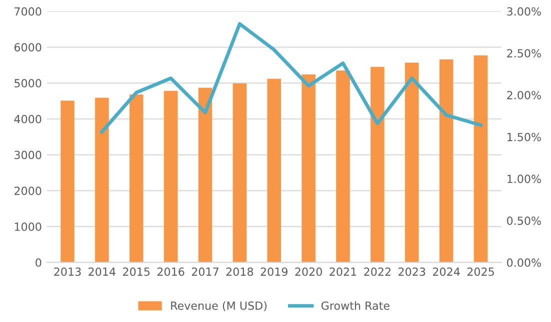  What do you see at coordinates (102, 271) in the screenshot?
I see `x-tick-label: 2014` at bounding box center [102, 271].